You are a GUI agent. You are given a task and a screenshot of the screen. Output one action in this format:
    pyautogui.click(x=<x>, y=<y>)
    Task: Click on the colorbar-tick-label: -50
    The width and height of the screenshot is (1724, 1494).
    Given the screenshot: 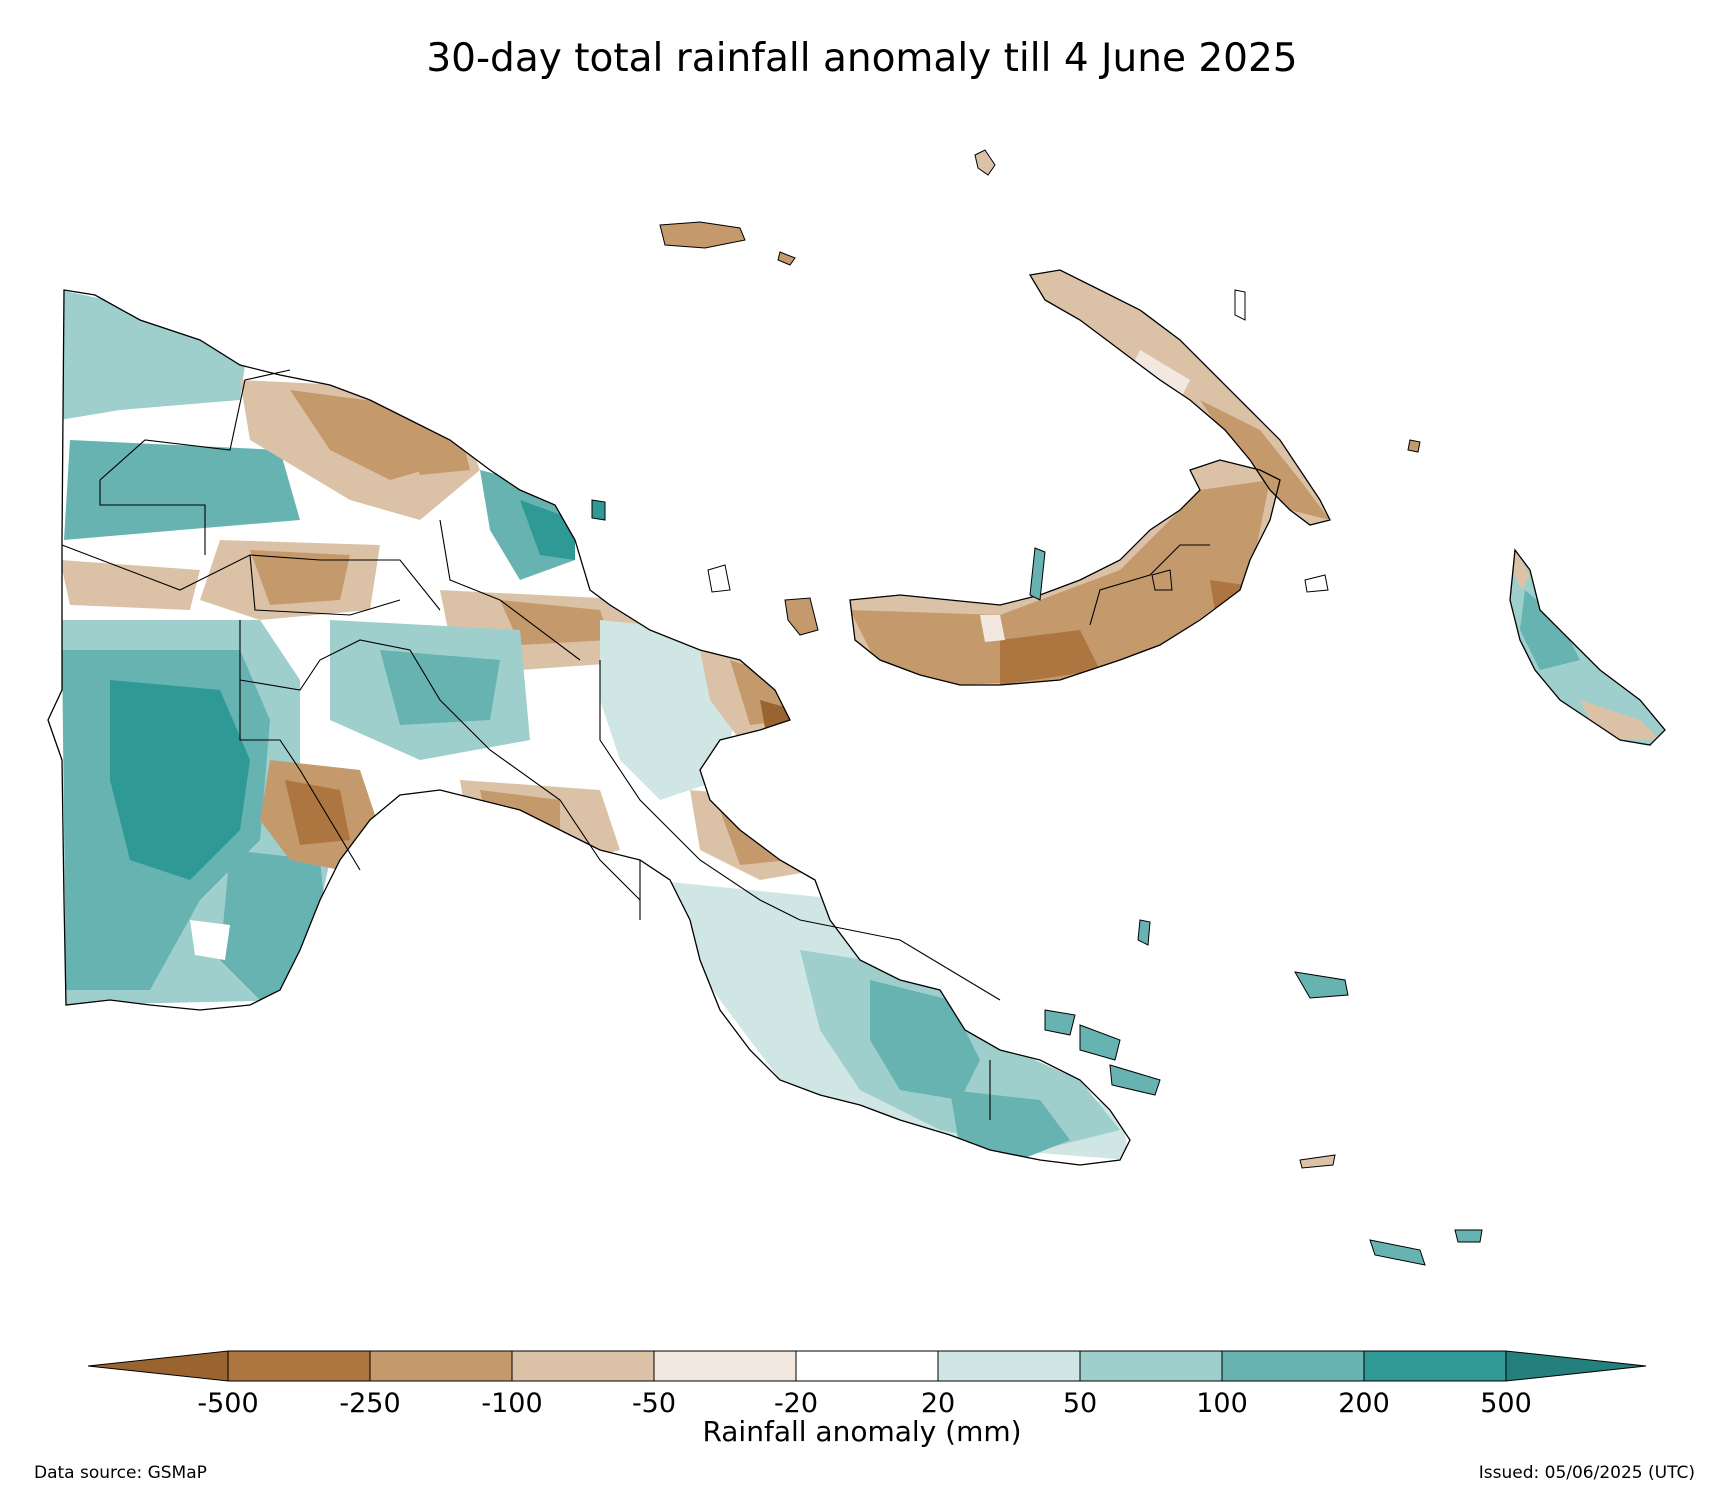 What is the action you would take?
    pyautogui.click(x=654, y=1403)
    